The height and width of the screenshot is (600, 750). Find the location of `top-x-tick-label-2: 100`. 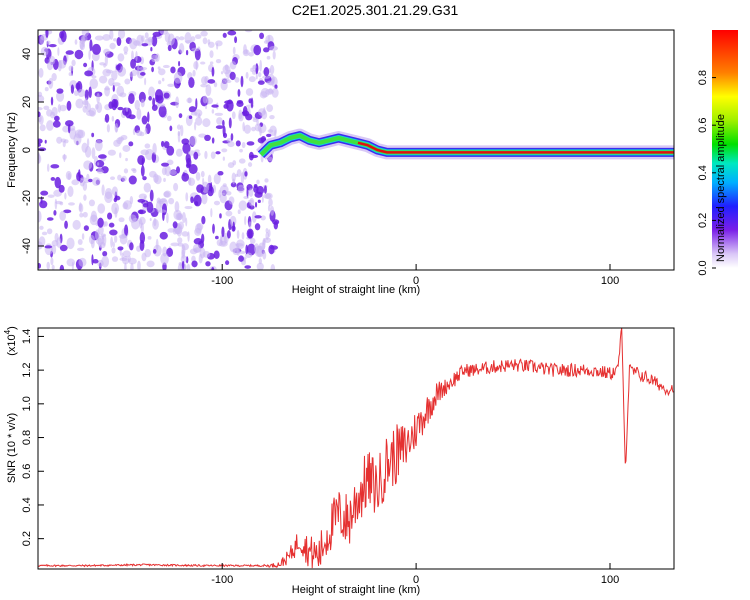

top-x-tick-label-2: 100 is located at coordinates (610, 281).